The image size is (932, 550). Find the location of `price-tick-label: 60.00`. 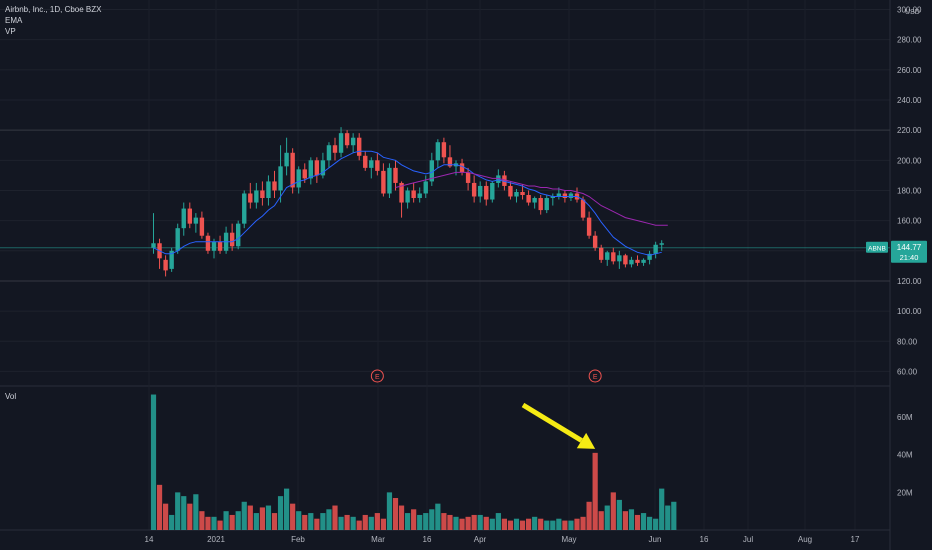

price-tick-label: 60.00 is located at coordinates (907, 371).